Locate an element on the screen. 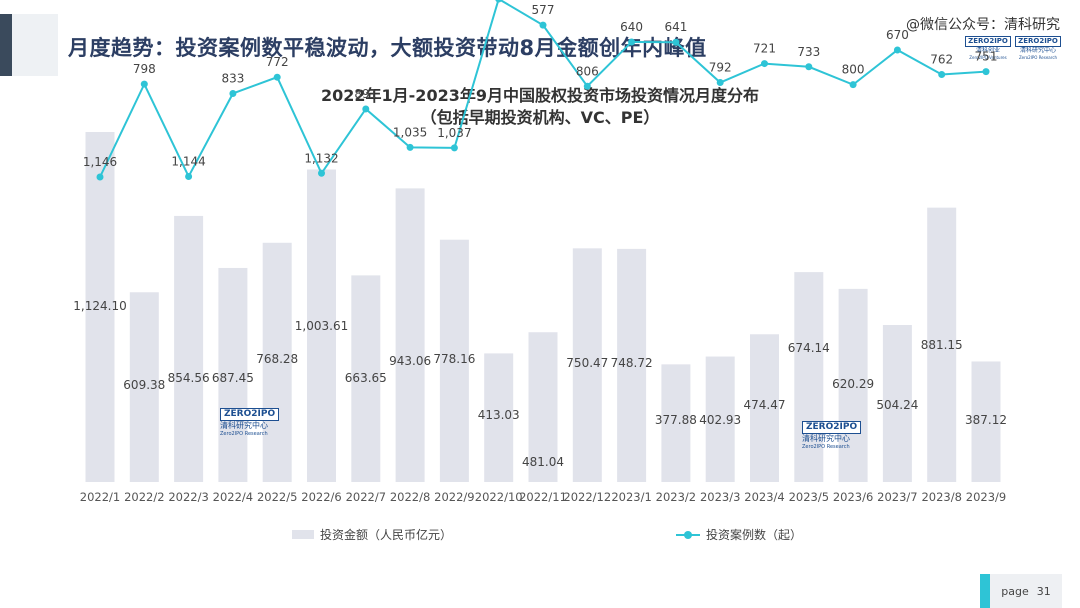 The height and width of the screenshot is (608, 1080). zero2ipo-research-logo: ZERO2IPO 清科研究中心 Zero2IPO Research is located at coordinates (1038, 48).